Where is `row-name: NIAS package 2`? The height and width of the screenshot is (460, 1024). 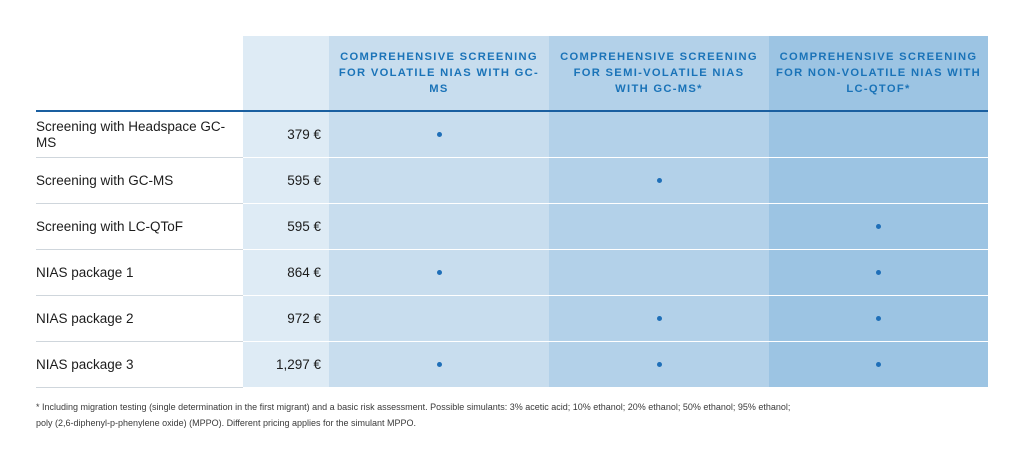
row-name: NIAS package 2 is located at coordinates (139, 319).